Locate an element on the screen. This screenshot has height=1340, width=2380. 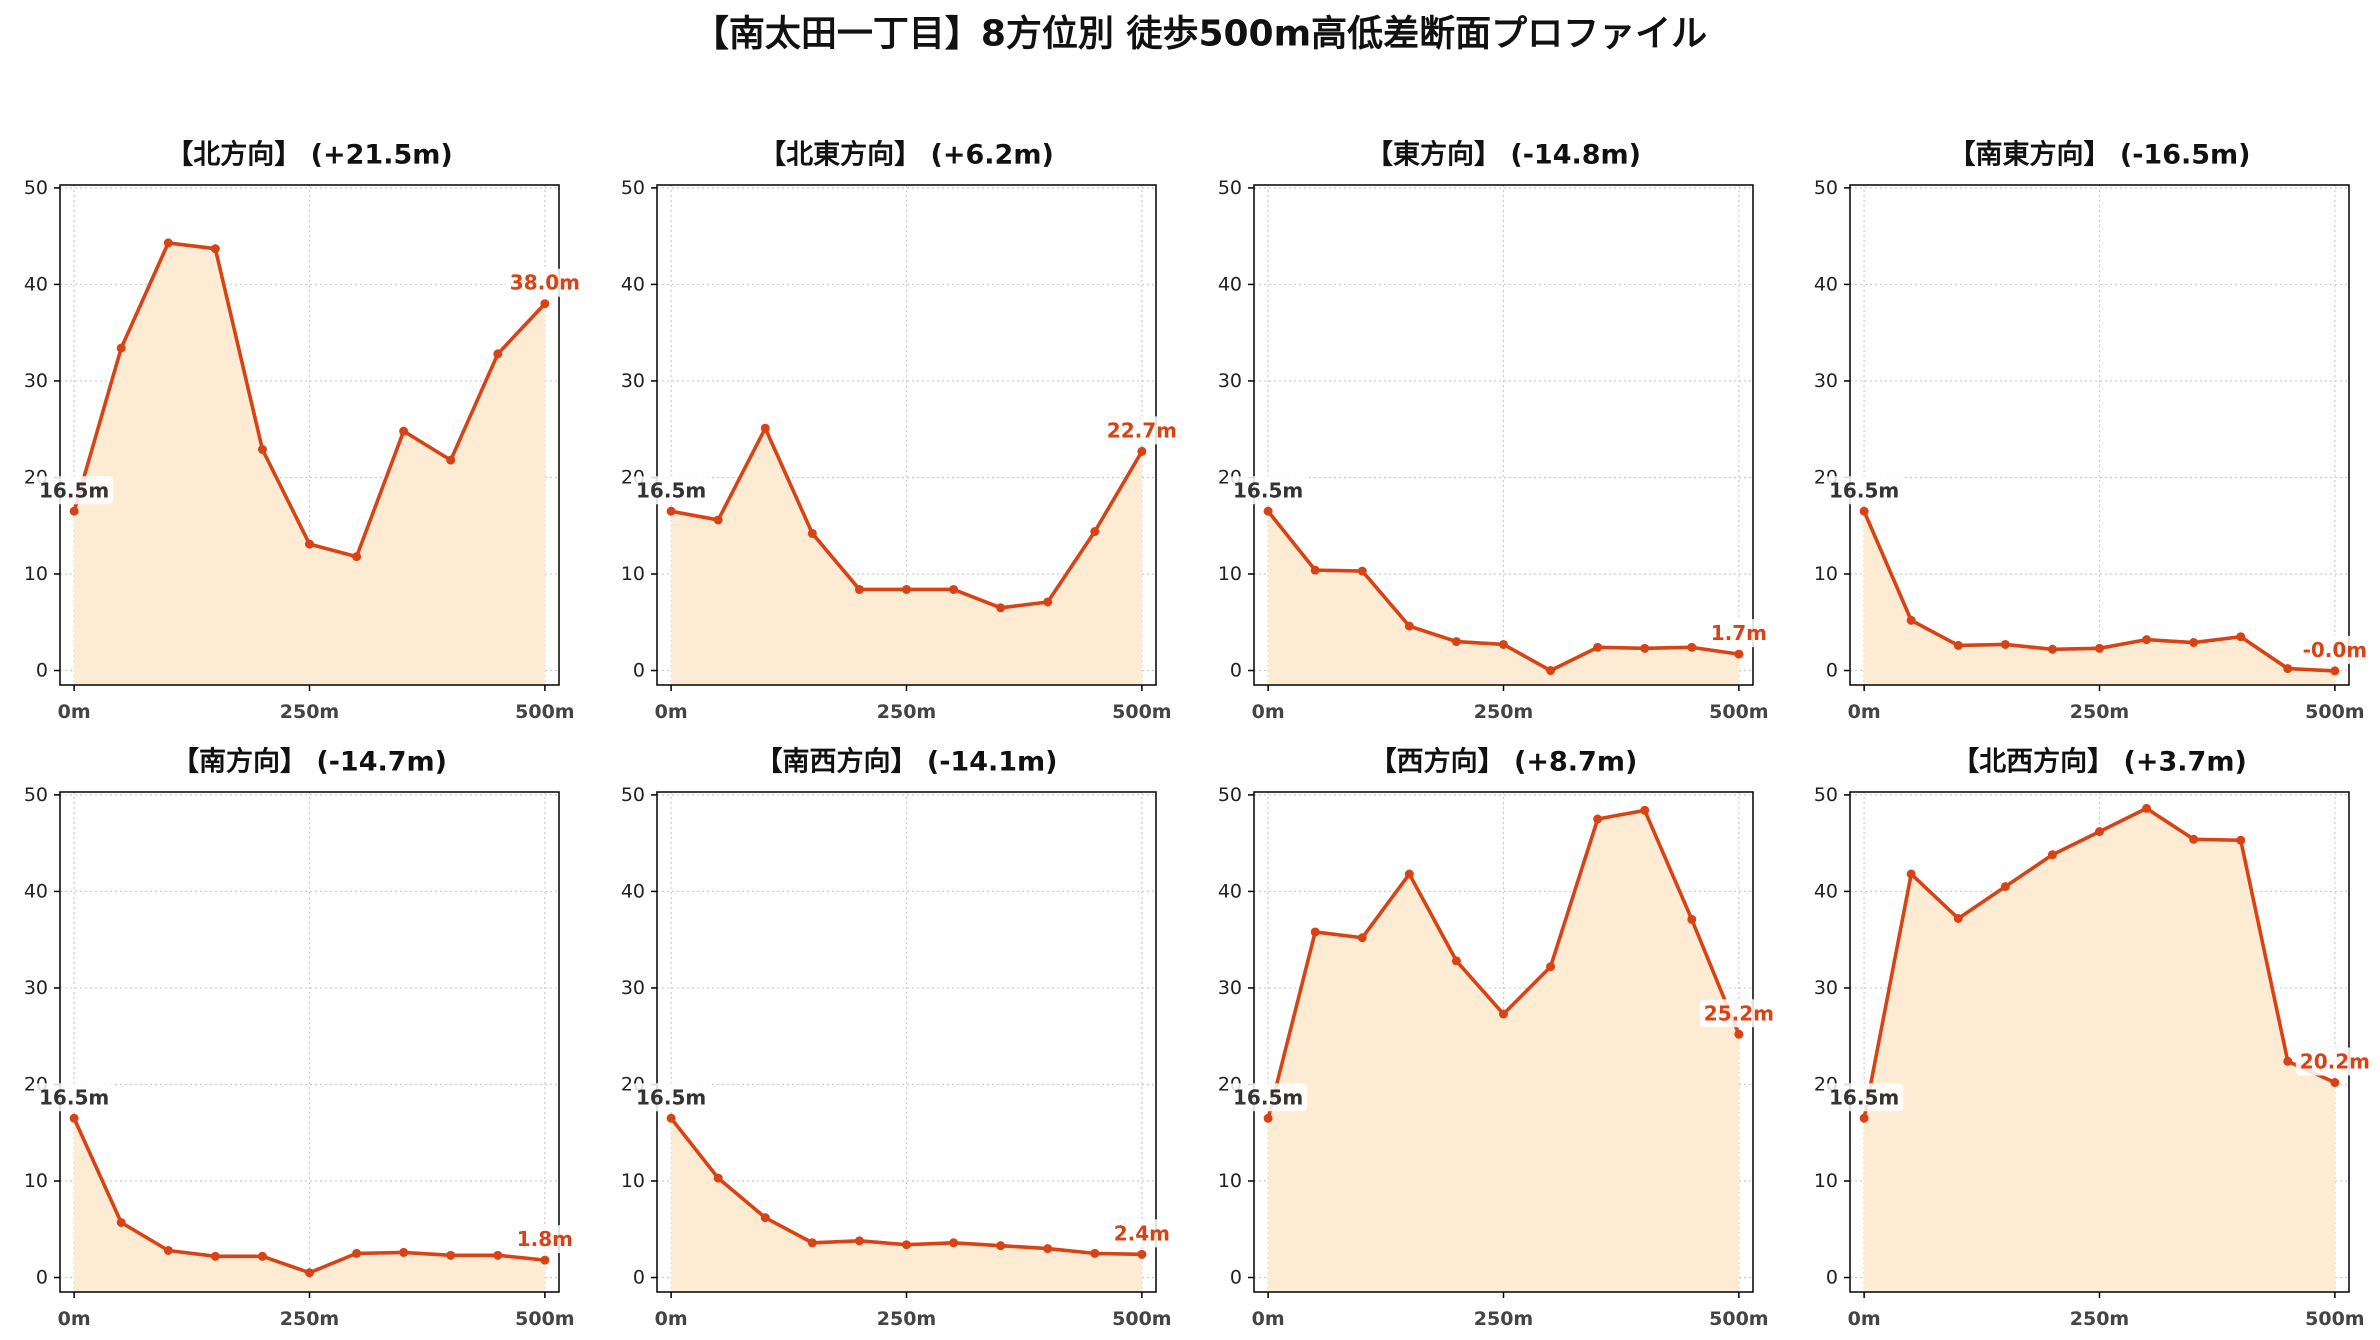
panel-title: 【南方向】 (-14.7m) is located at coordinates (309, 762).